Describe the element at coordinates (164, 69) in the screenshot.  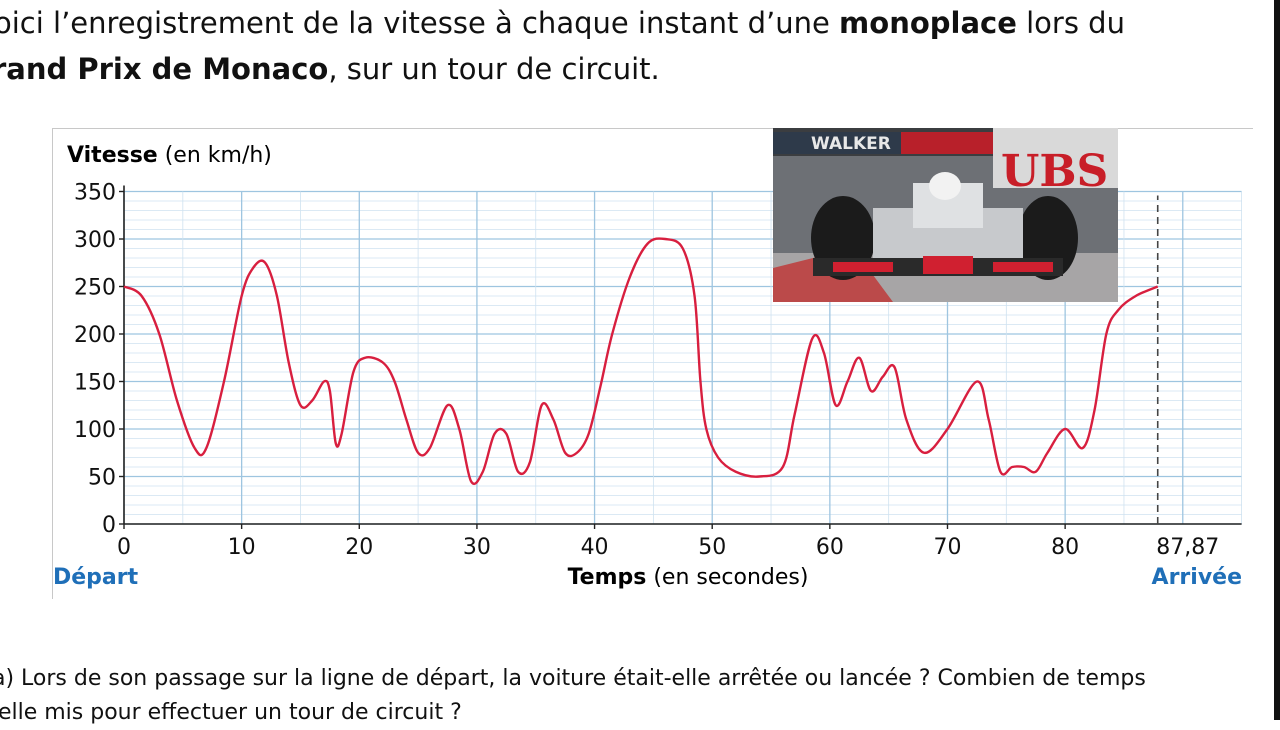
I see `intro-line-2-bold: rand Prix de Monaco` at that location.